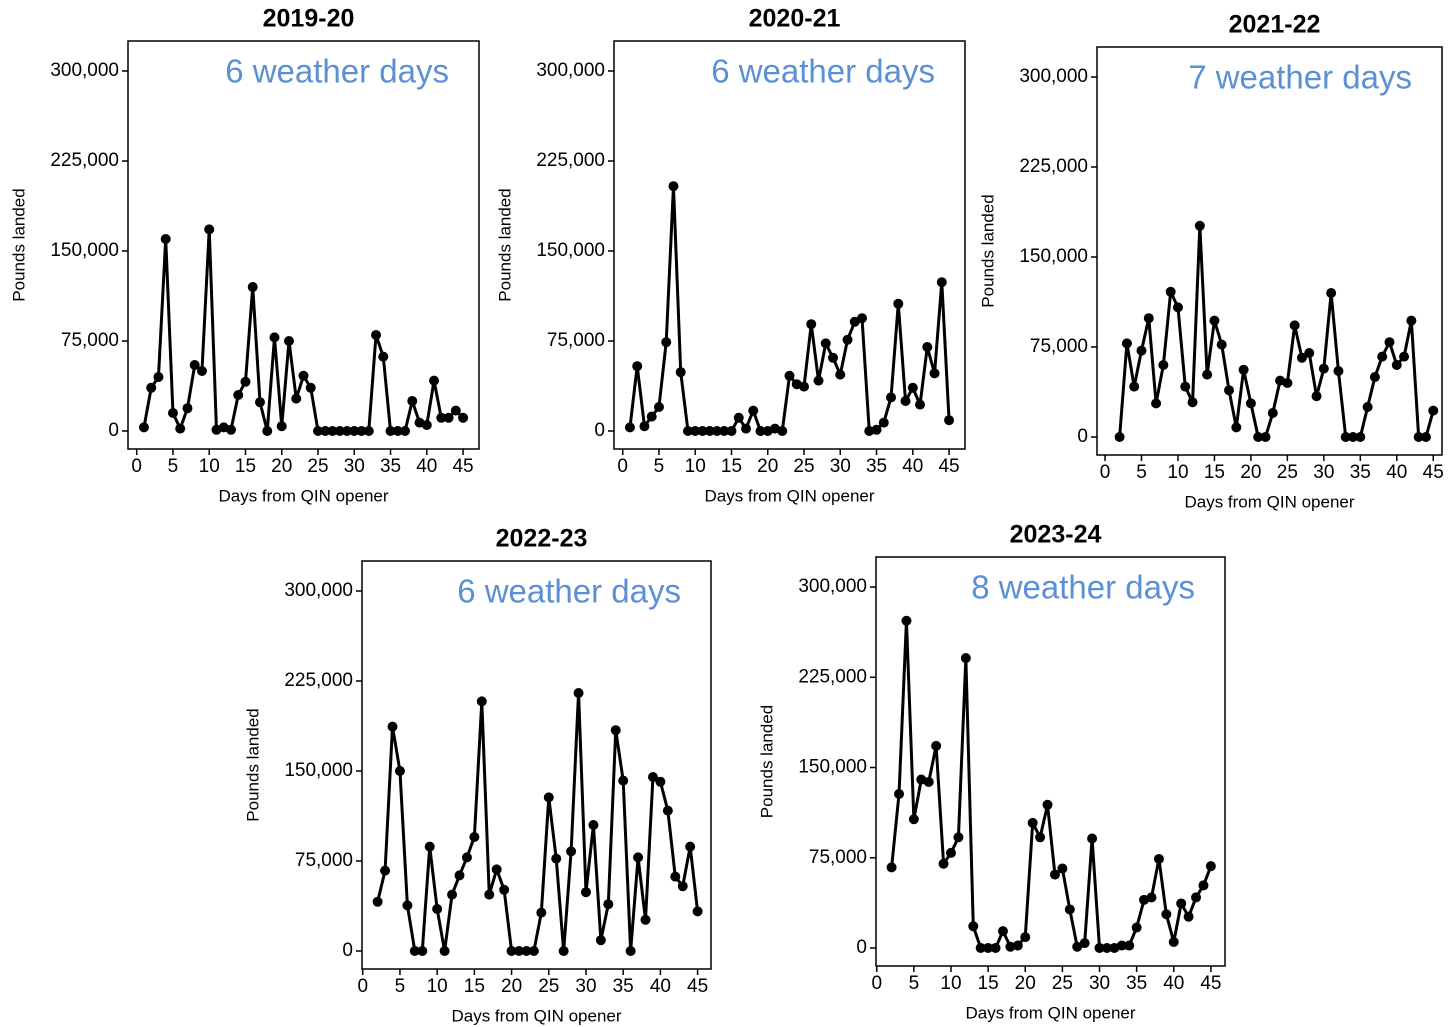 The image size is (1449, 1027). I want to click on y-axis-label: Pounds landed, so click(987, 250).